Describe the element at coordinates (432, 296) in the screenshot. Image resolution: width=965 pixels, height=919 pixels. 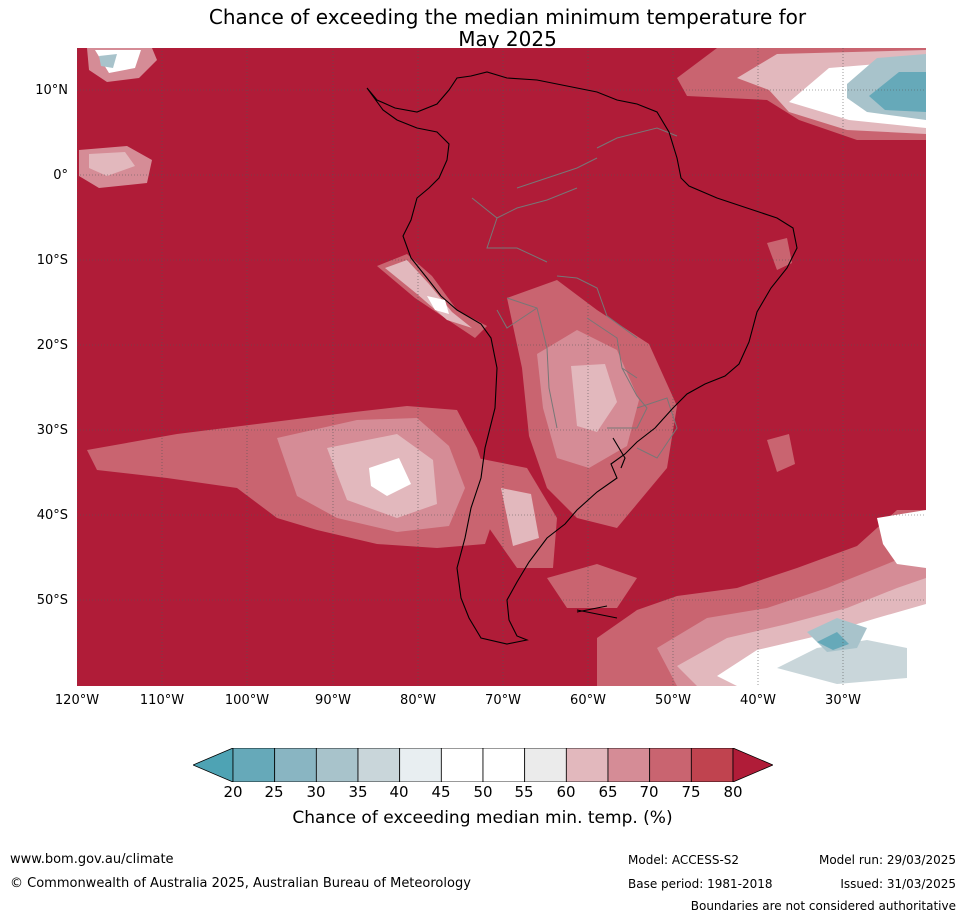
I see `patch-peru-coast` at that location.